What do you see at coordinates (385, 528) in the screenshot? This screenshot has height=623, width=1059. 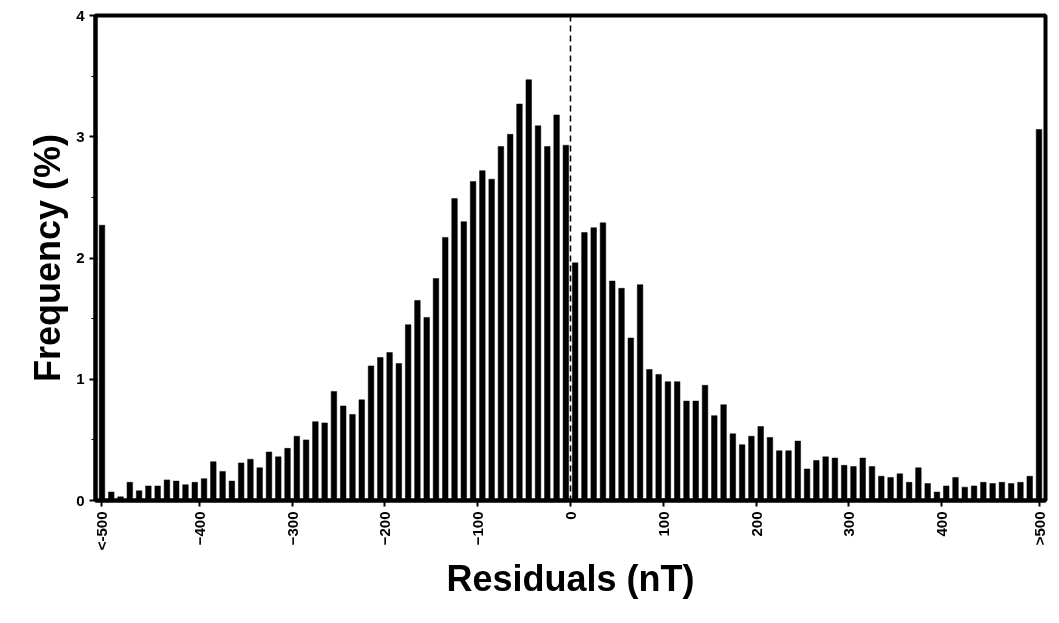 I see `x-tick-label: −200` at bounding box center [385, 528].